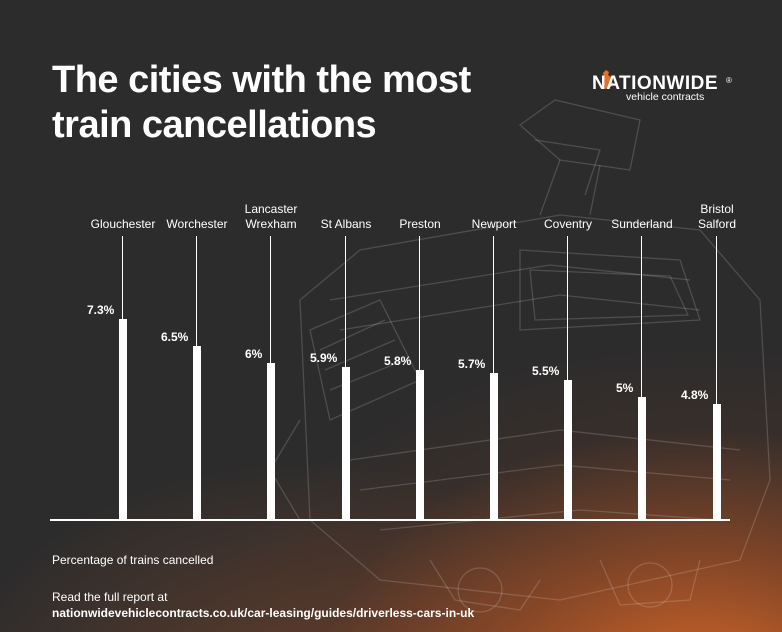 Image resolution: width=782 pixels, height=632 pixels. What do you see at coordinates (641, 316) in the screenshot?
I see `leader-line-sunderland` at bounding box center [641, 316].